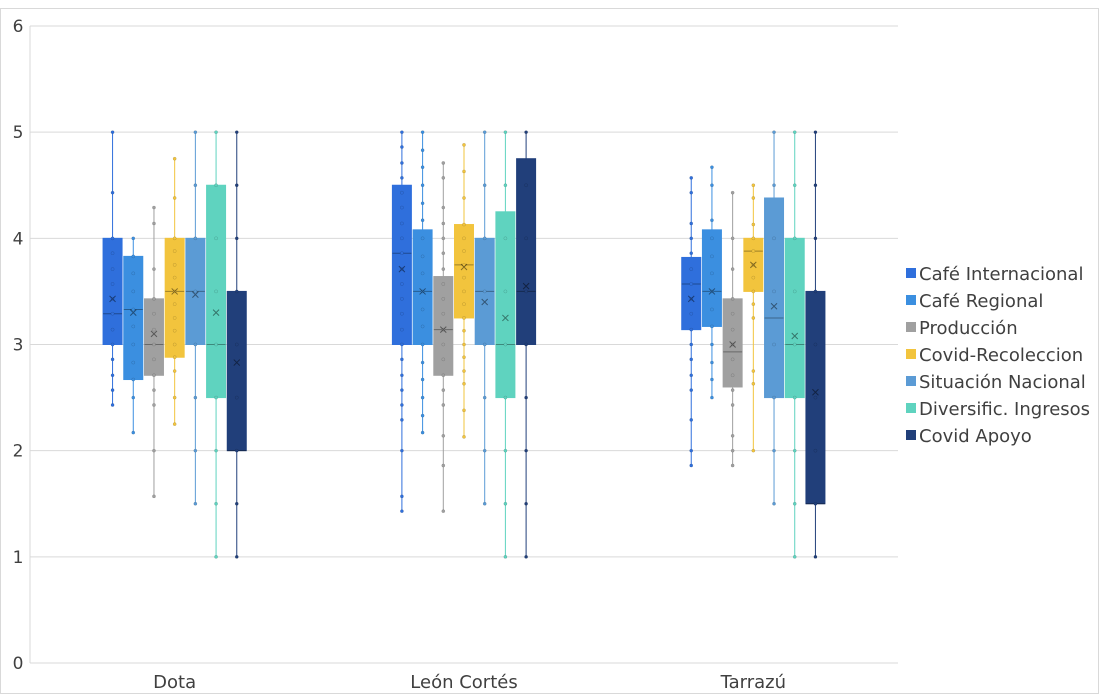 The width and height of the screenshot is (1099, 694). Describe the element at coordinates (794, 318) in the screenshot. I see `box-iqr` at that location.